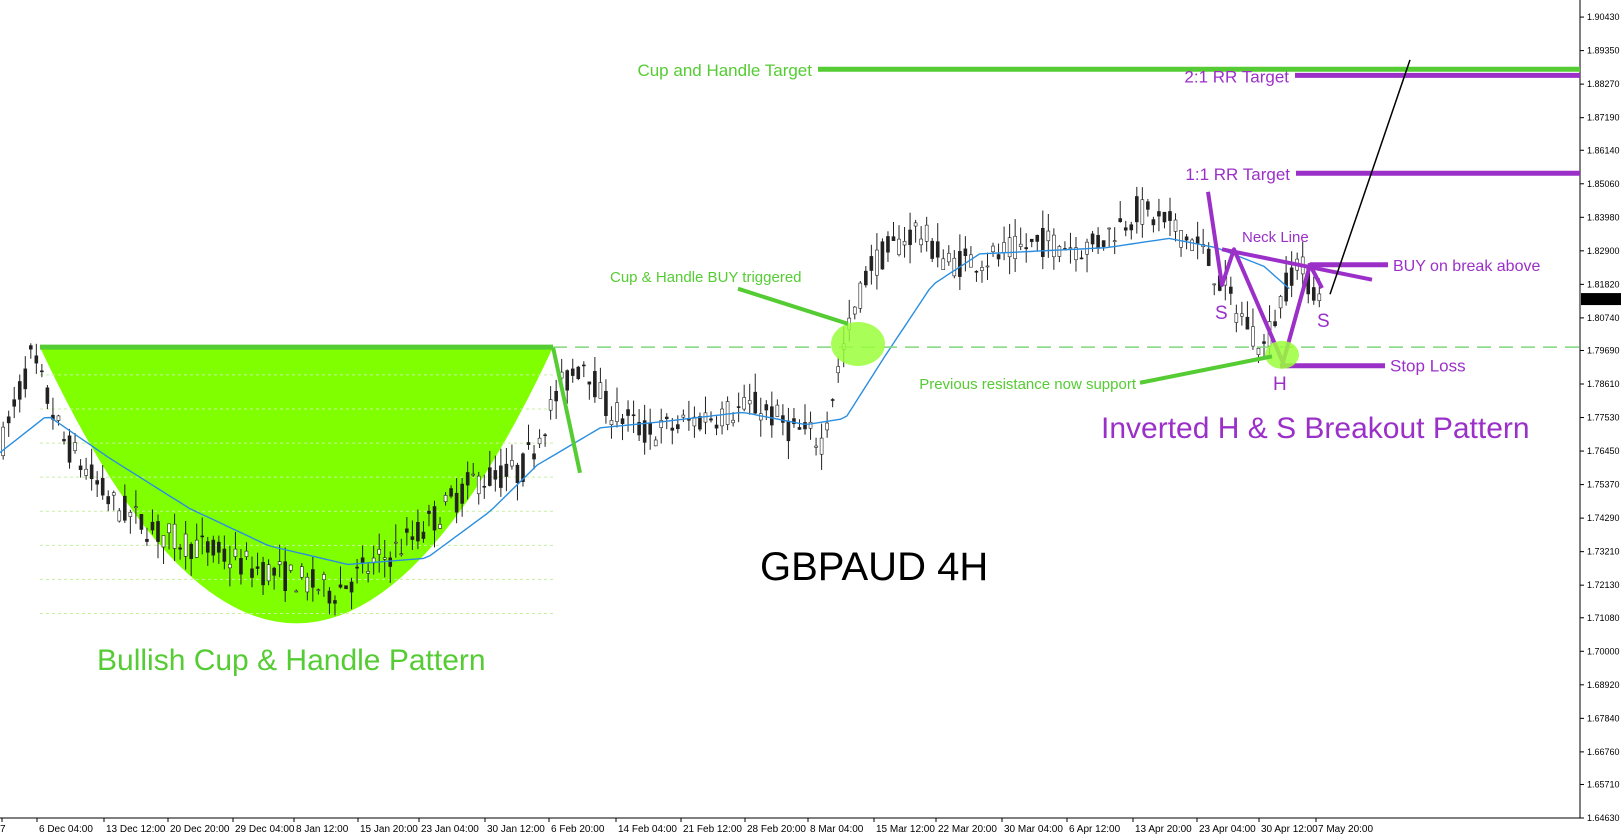 The image size is (1622, 840). I want to click on price-tick-label: 1.73210, so click(1603, 552).